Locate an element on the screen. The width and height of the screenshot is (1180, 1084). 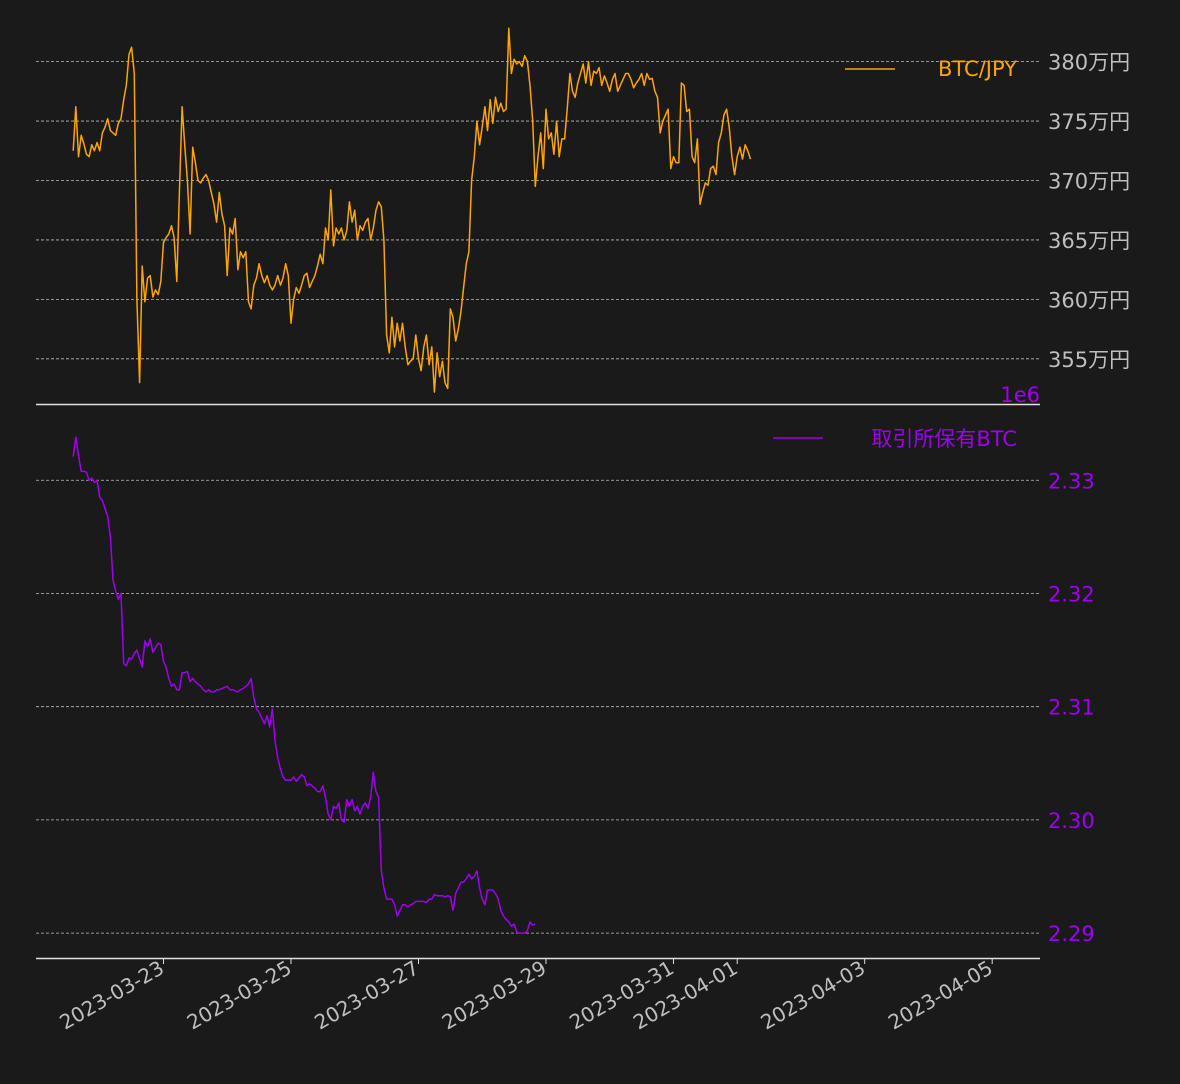
bottom-y-tick-labels: 2.29 2.30 2.31 2.32 2.33 is located at coordinates (1071, 707).